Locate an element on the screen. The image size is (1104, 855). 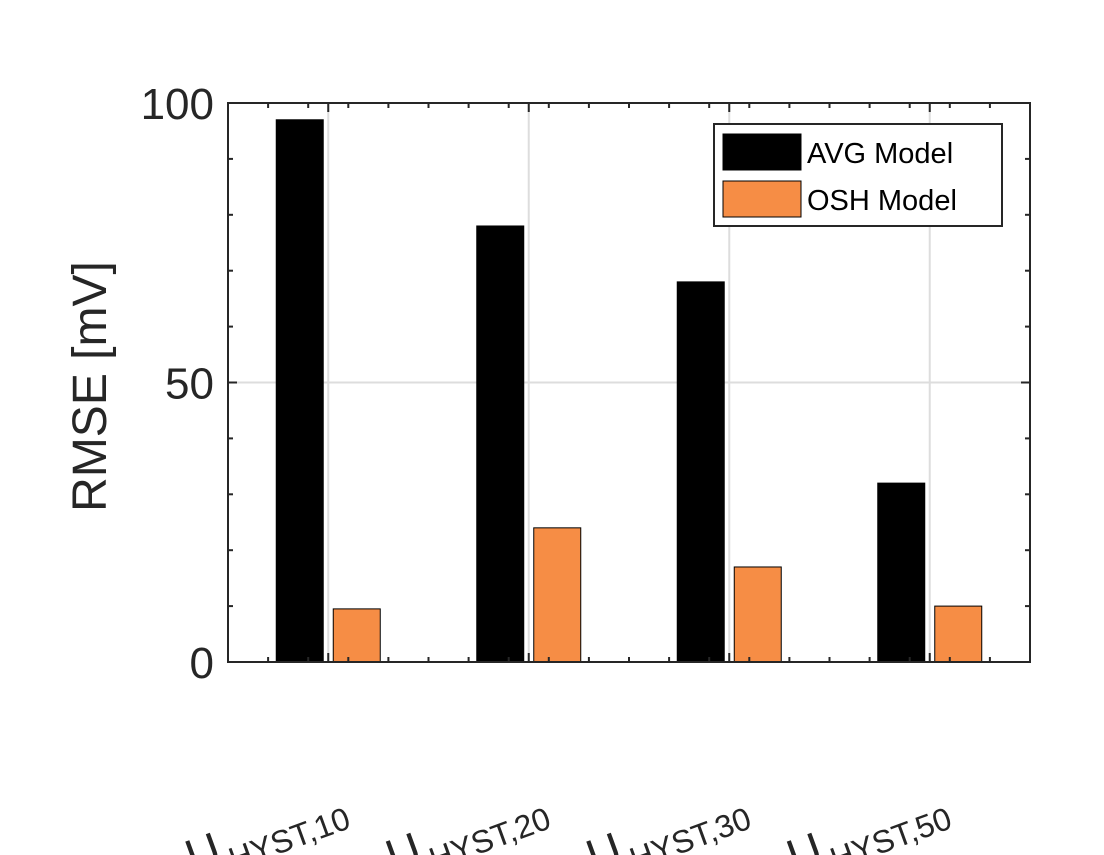
legend-label: AVG Model is located at coordinates (880, 154).